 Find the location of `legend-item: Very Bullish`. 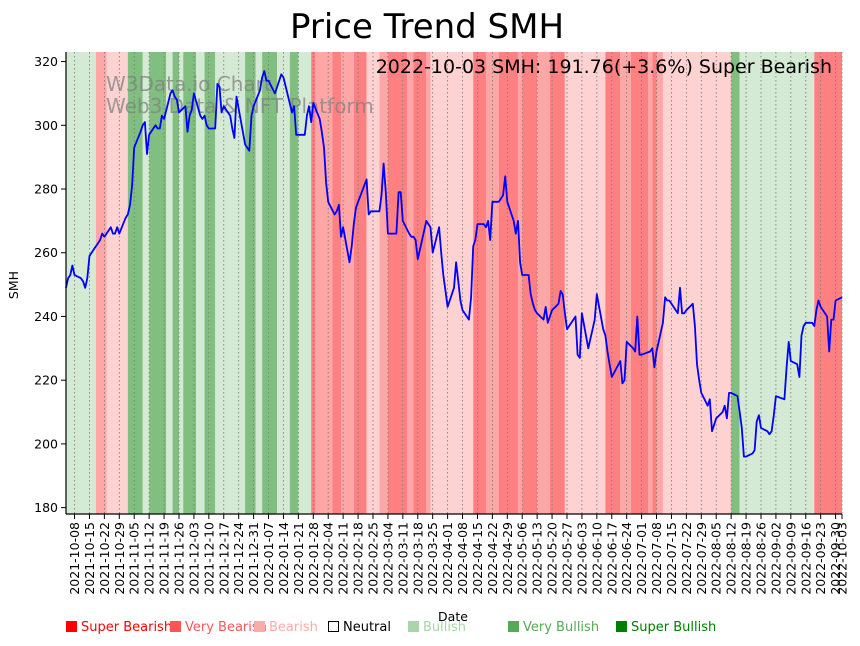

legend-item: Very Bullish is located at coordinates (553, 627).